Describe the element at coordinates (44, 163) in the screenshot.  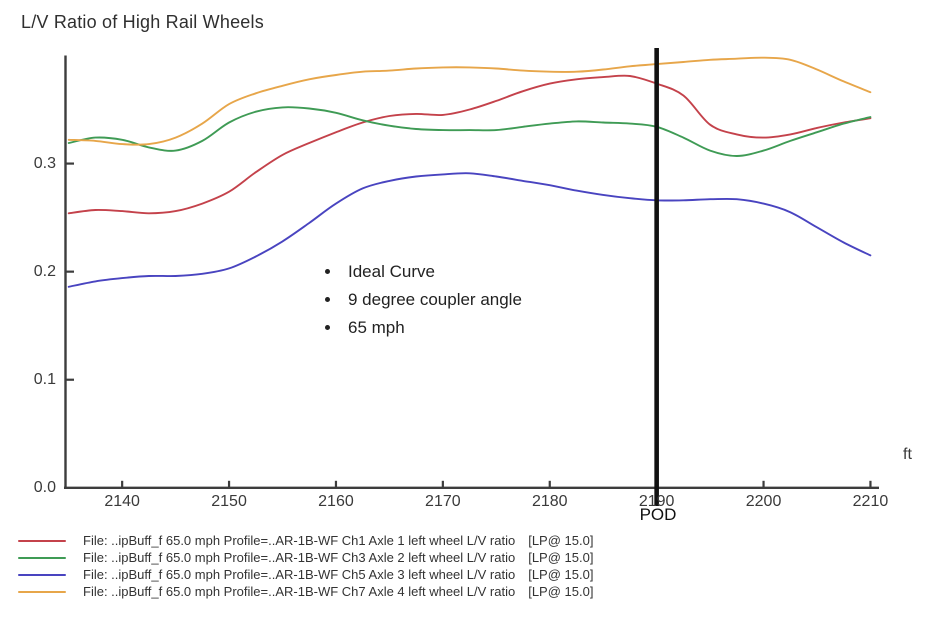
I see `y-tick-label: 0.3` at that location.